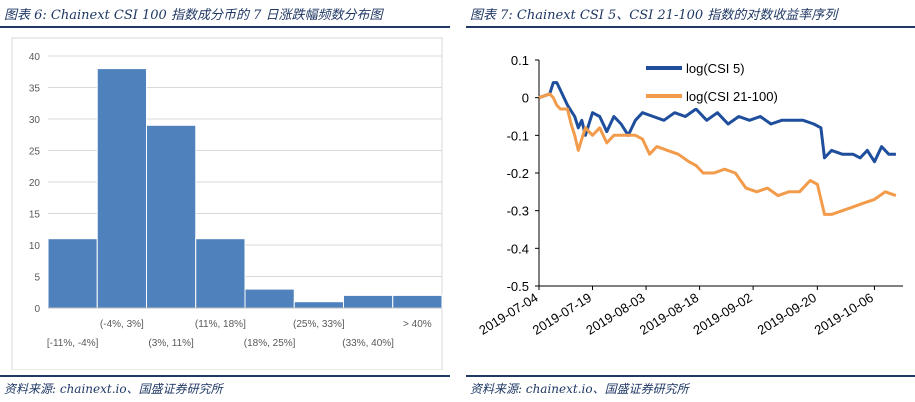 The image size is (915, 402). I want to click on x-tick-label: (18%, 25%], so click(270, 343).